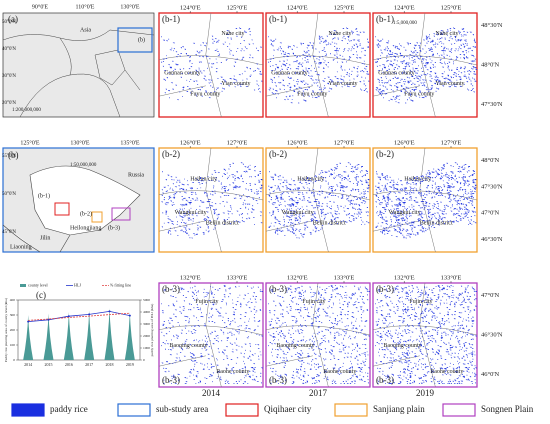 Image resolution: width=550 pixels, height=424 pixels. What do you see at coordinates (144, 360) in the screenshot?
I see `y2-tick-label: 0` at bounding box center [144, 360].